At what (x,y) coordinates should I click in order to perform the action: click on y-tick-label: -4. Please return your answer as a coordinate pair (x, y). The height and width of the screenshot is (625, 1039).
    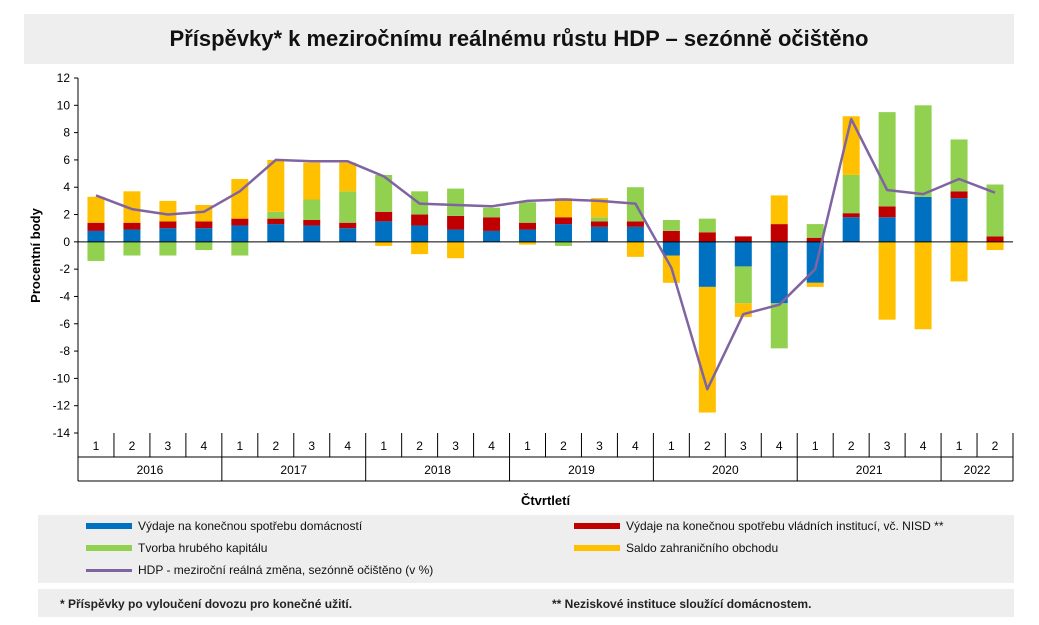
    Looking at the image, I should click on (64, 296).